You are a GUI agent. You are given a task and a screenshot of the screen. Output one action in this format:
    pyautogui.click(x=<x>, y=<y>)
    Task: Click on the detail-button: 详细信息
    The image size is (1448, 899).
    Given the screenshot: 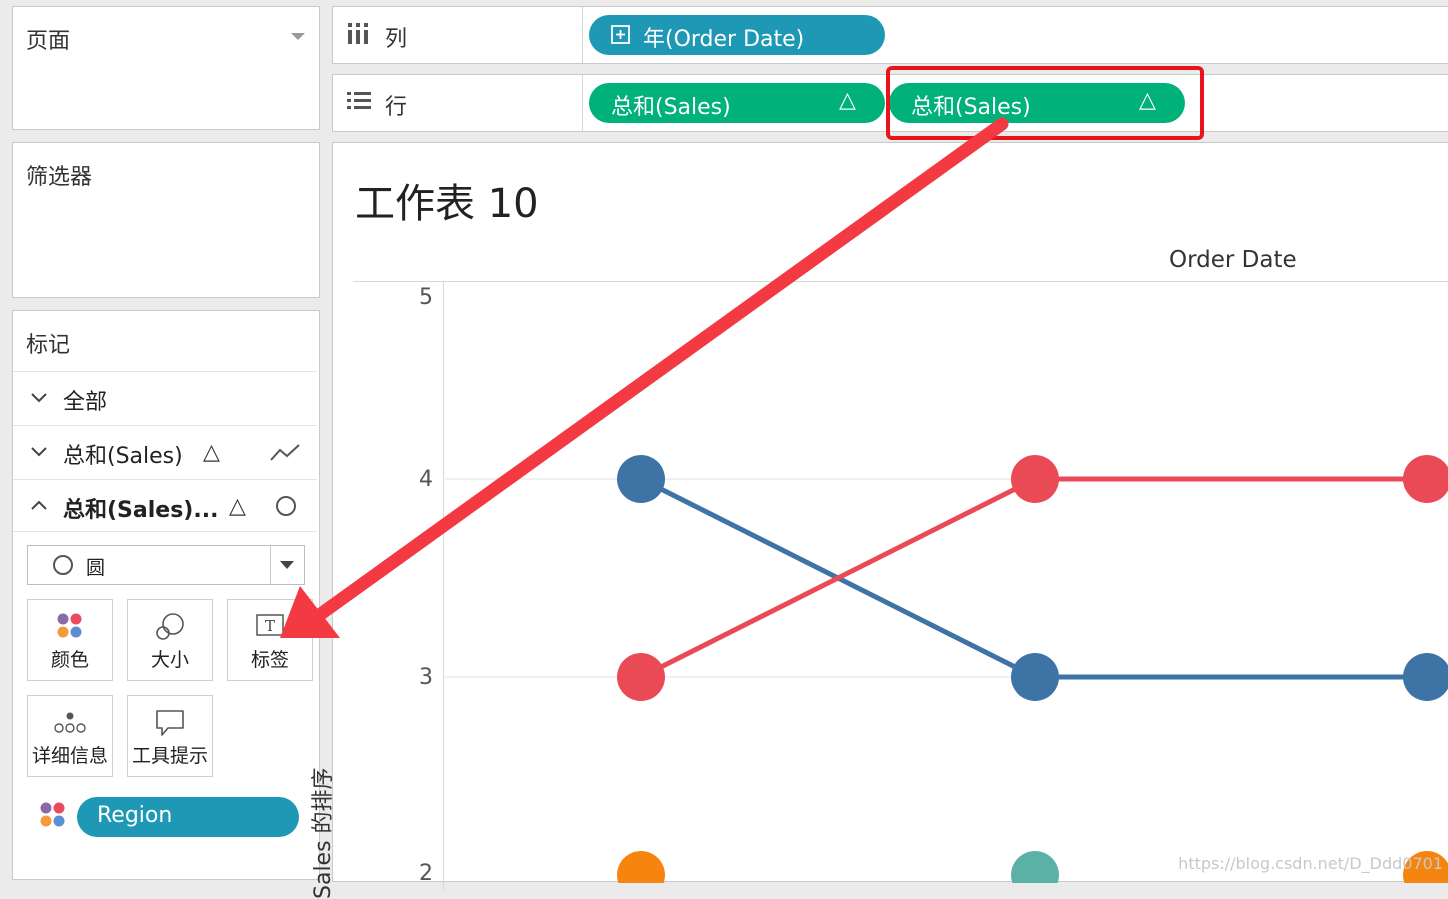 What is the action you would take?
    pyautogui.click(x=70, y=736)
    